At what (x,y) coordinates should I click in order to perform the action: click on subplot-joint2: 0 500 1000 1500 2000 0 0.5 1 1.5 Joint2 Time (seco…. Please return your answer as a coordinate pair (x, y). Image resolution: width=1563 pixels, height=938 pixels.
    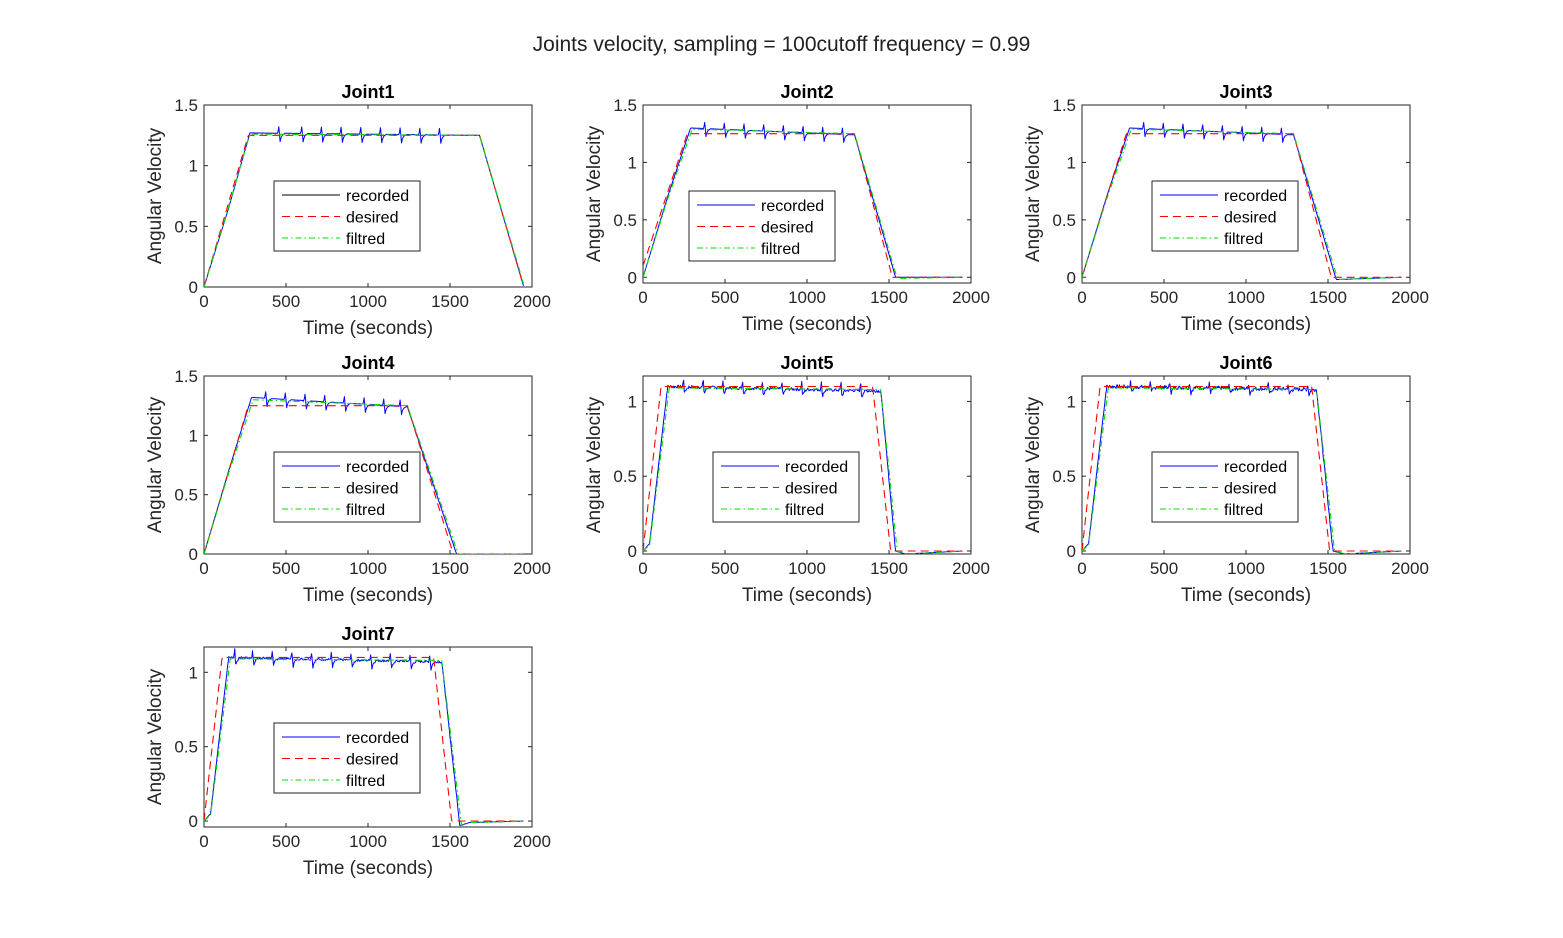
    Looking at the image, I should click on (787, 208).